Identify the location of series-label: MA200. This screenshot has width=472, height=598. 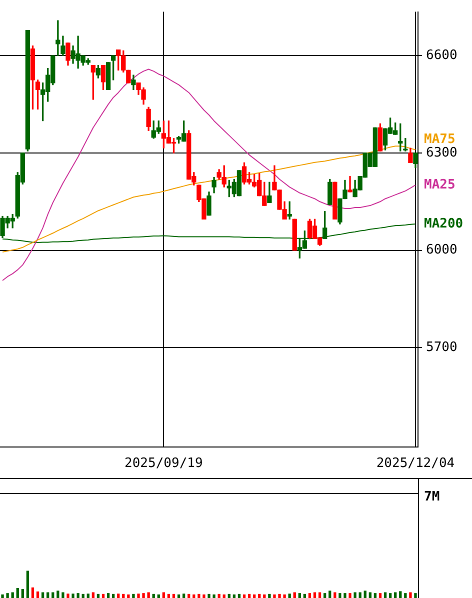
(444, 224).